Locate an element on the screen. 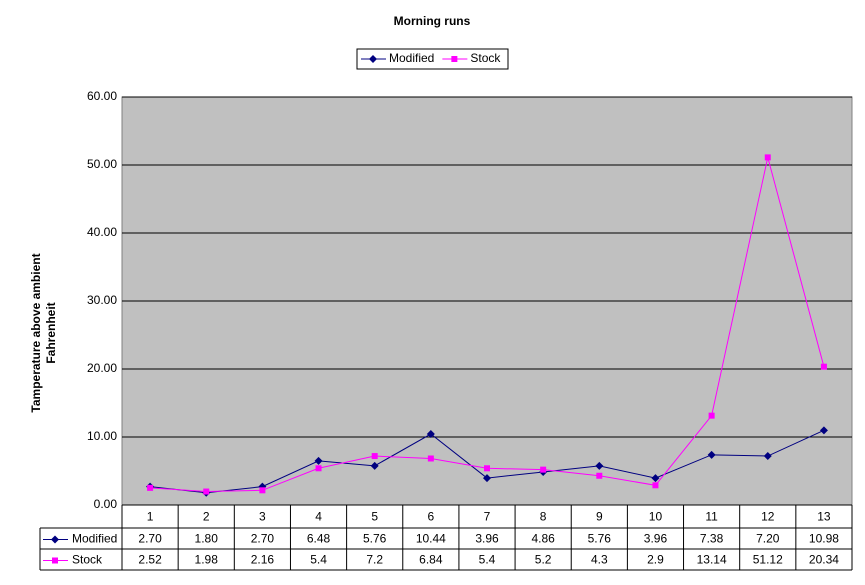 The width and height of the screenshot is (865, 585). x-tick-label: 7 is located at coordinates (487, 517).